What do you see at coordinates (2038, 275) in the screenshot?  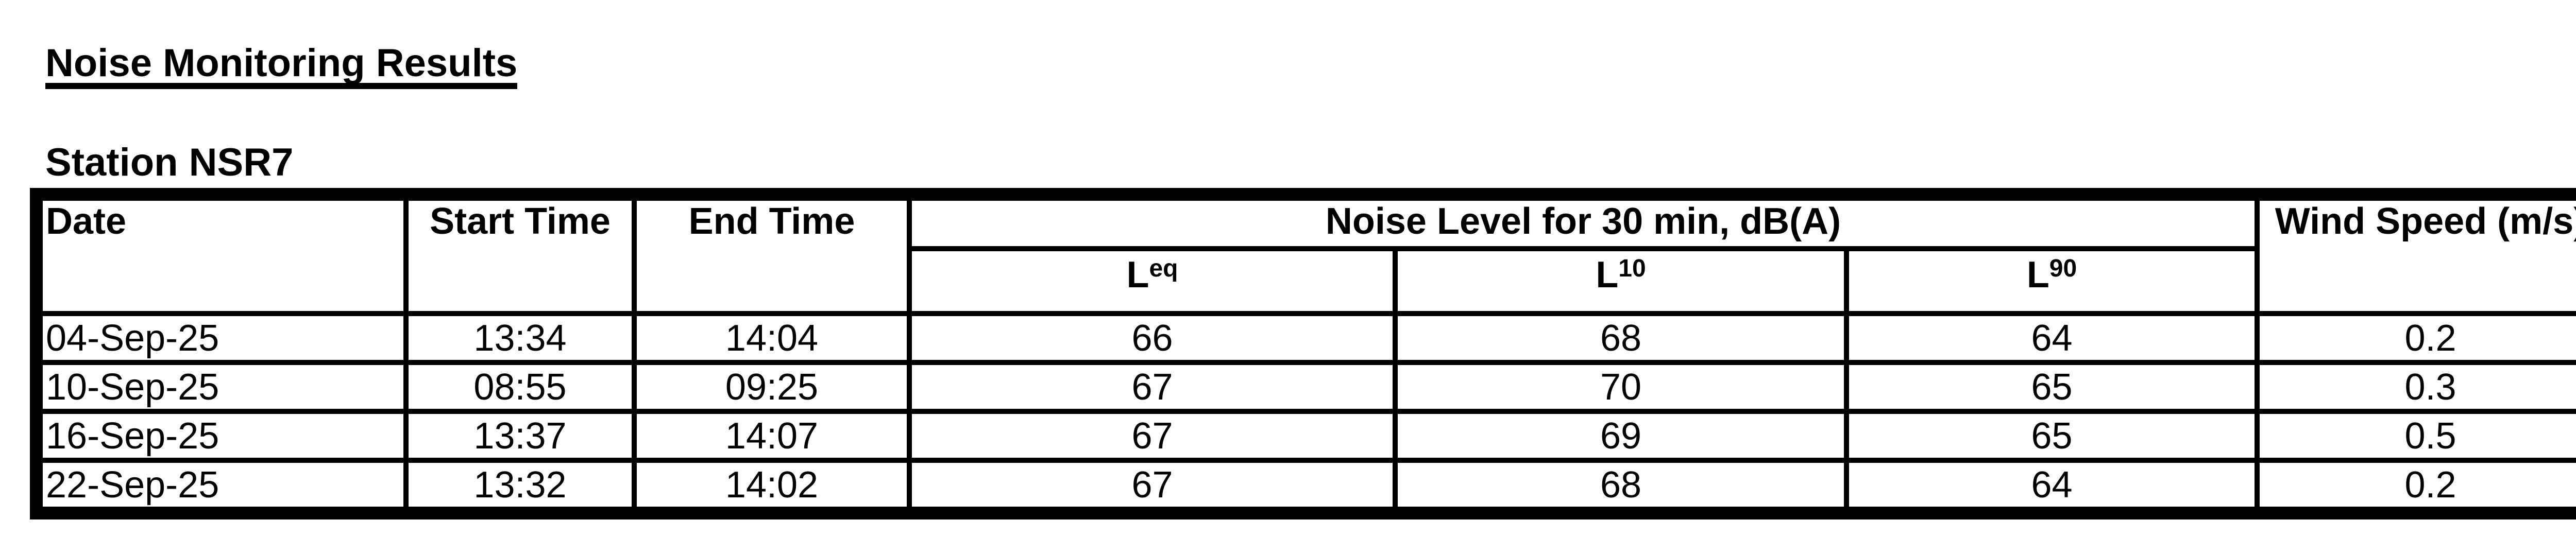 I see `l90-base: L` at bounding box center [2038, 275].